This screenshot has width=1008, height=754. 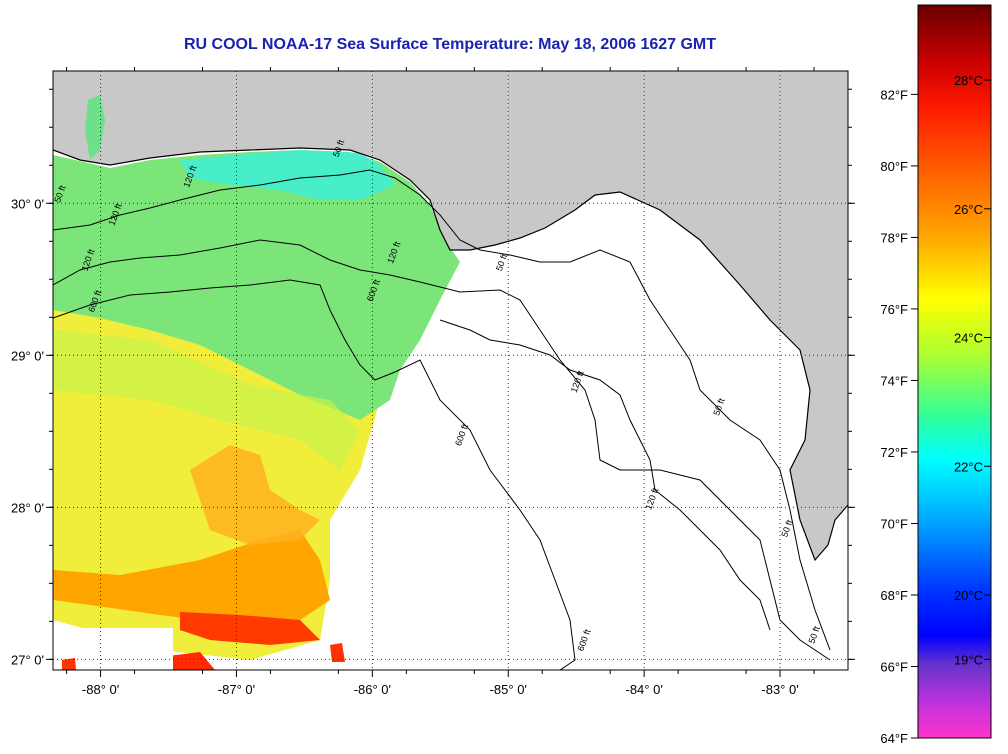 I want to click on lat-tick-label: 30° 0', so click(x=27, y=203).